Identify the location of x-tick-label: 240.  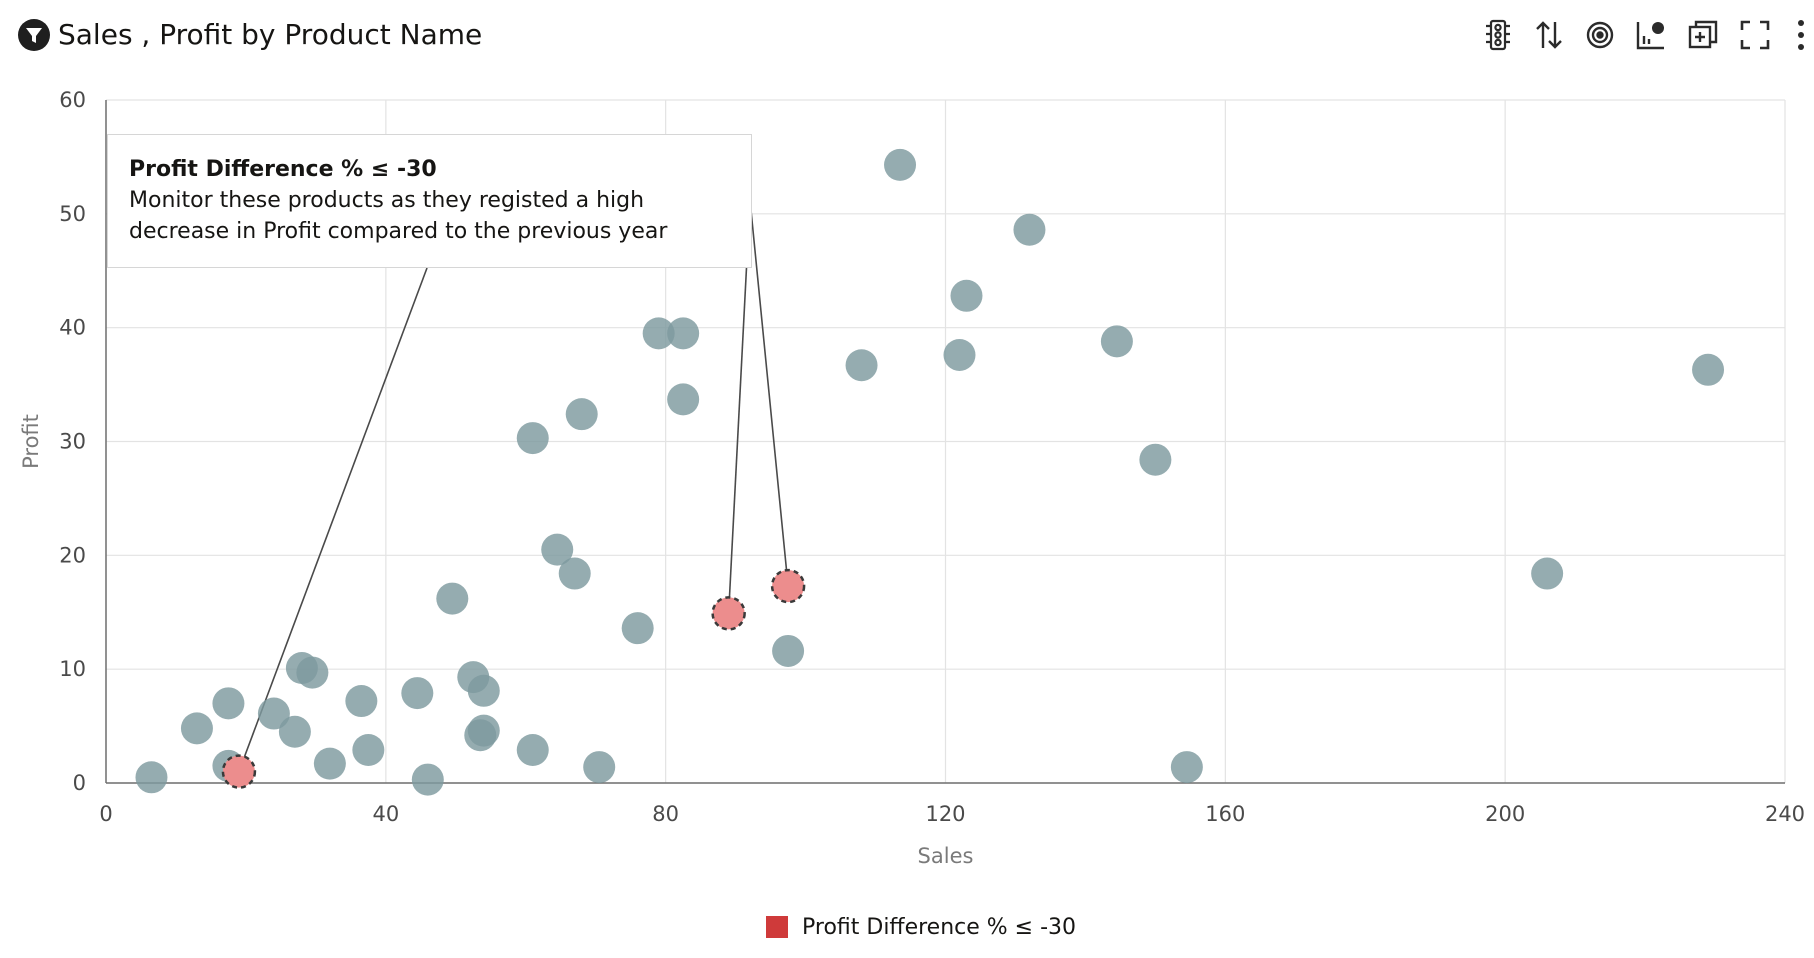
(1785, 814).